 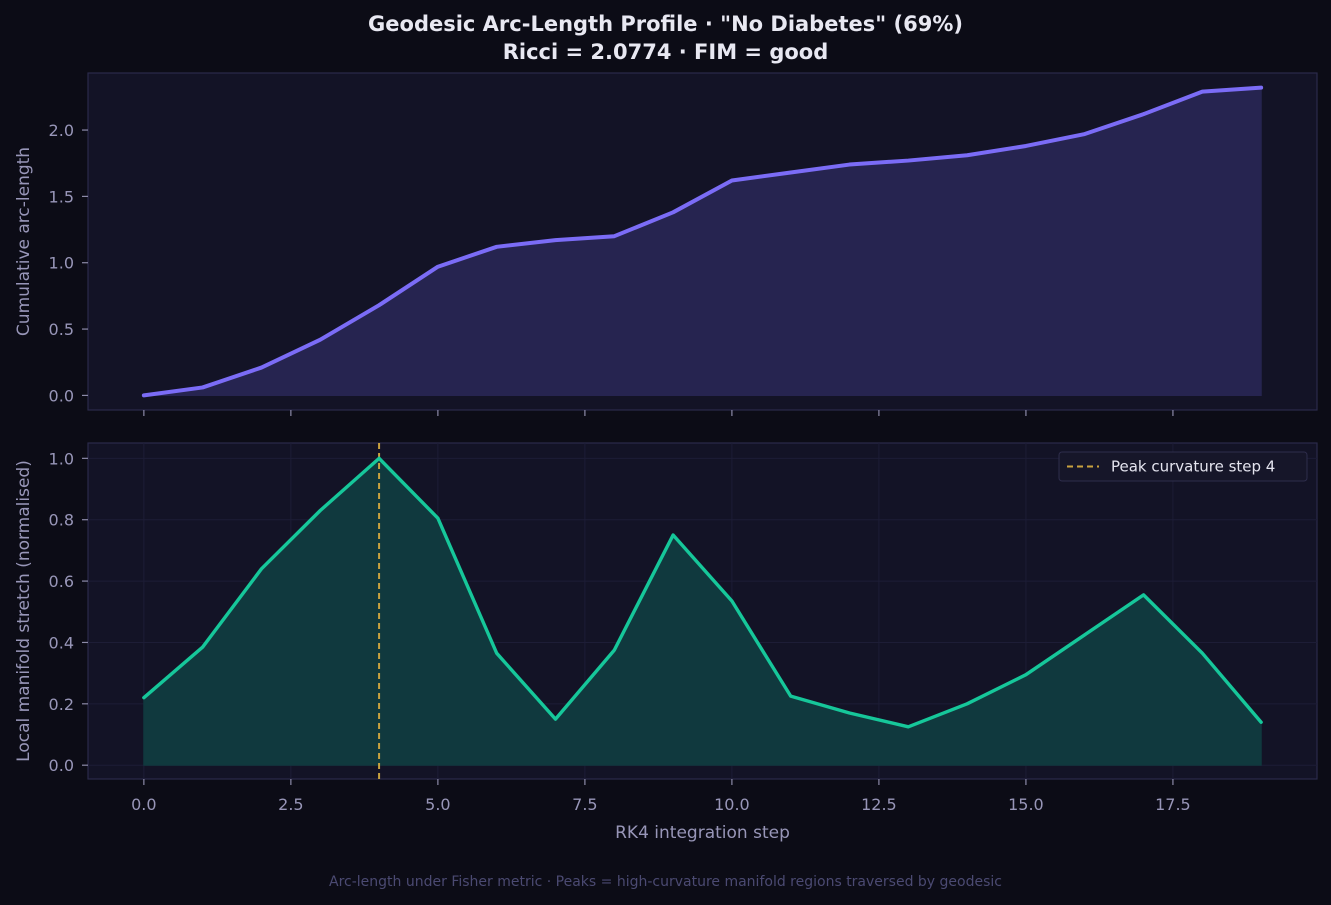 What do you see at coordinates (24, 611) in the screenshot?
I see `stretch-y-axis-label: Local manifold stretch (normalised)` at bounding box center [24, 611].